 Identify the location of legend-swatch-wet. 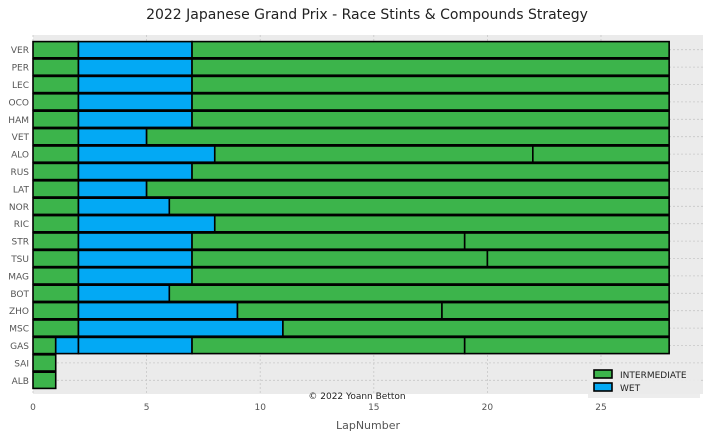
(603, 387).